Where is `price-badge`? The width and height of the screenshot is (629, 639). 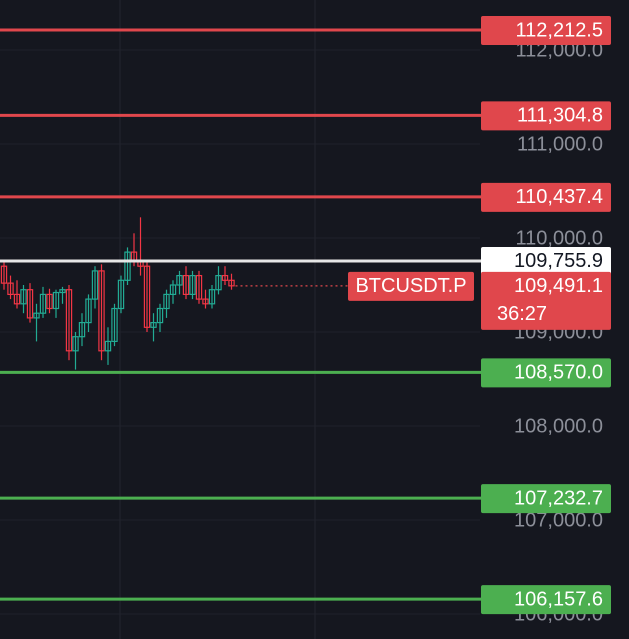 price-badge is located at coordinates (546, 300).